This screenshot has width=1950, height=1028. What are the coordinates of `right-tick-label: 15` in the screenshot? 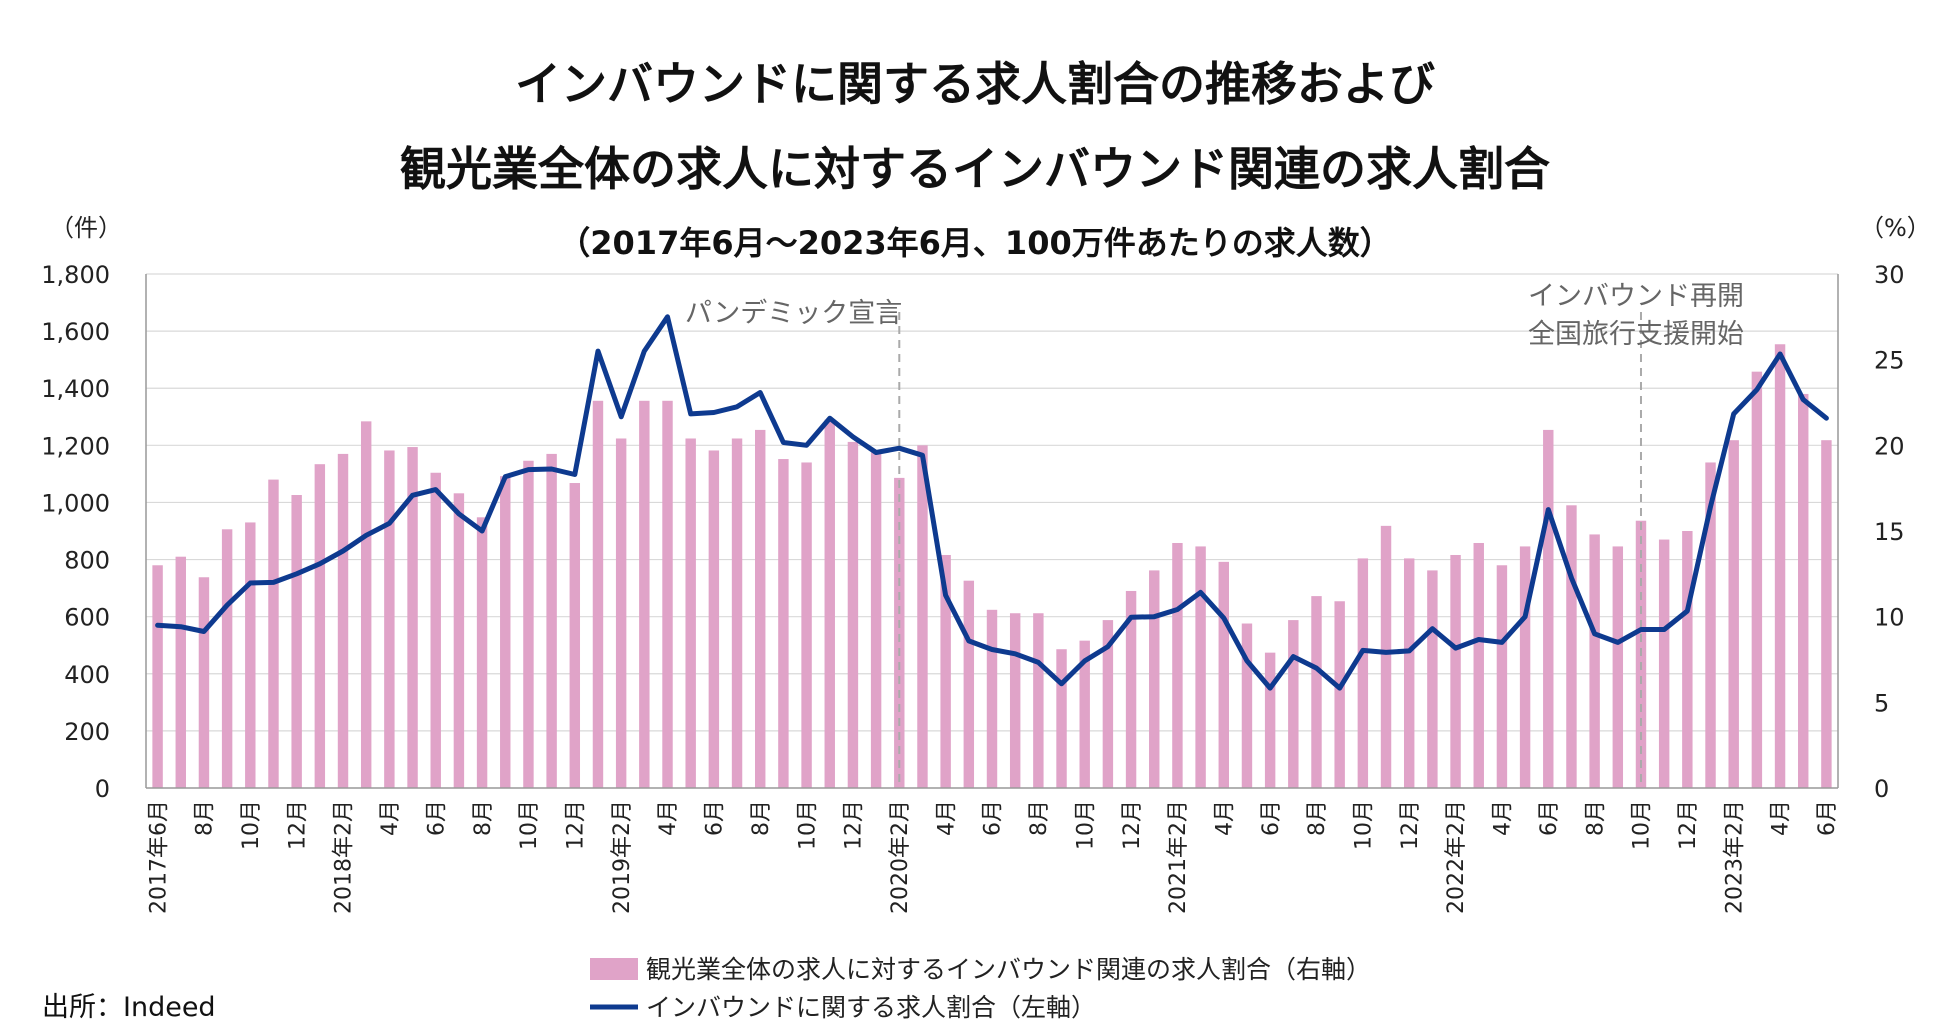 It's located at (1889, 532).